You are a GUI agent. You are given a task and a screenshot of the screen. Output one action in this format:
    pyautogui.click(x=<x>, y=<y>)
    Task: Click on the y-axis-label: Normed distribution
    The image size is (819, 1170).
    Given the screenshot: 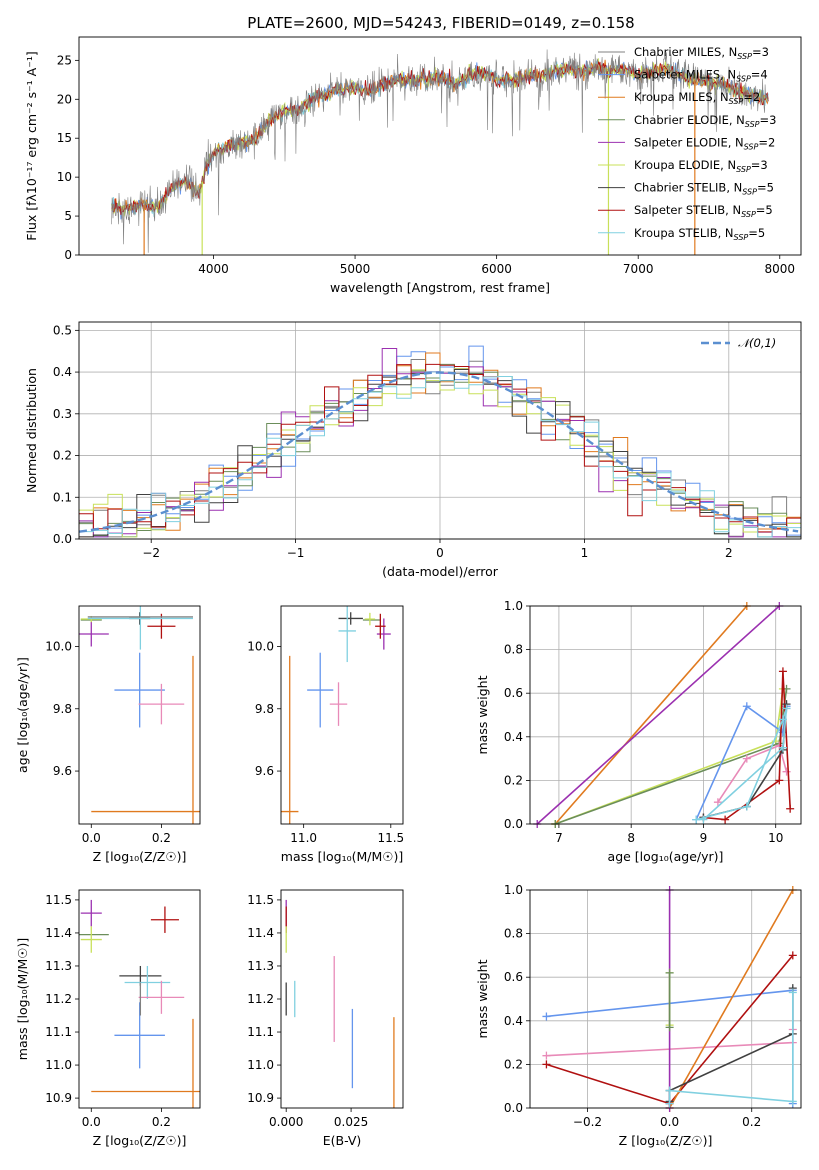 What is the action you would take?
    pyautogui.click(x=31, y=430)
    